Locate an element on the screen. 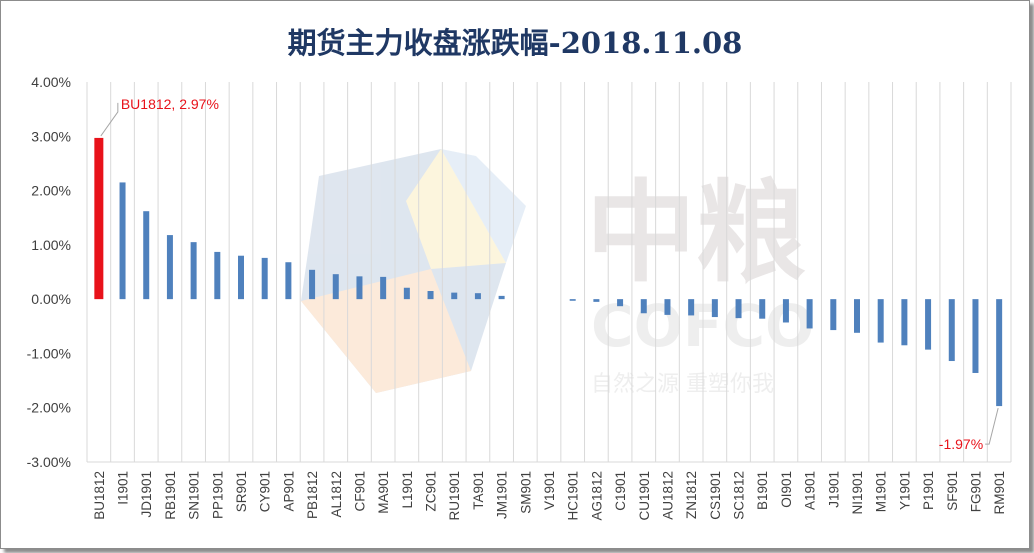 This screenshot has height=553, width=1034. y-tick-label: 4.00% is located at coordinates (51, 82).